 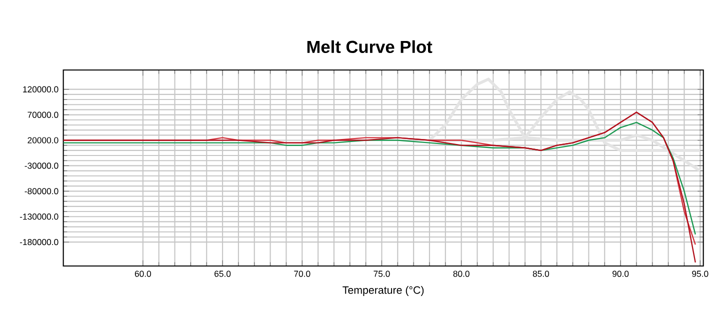 I want to click on x-tick-label: 60.0, so click(x=143, y=273).